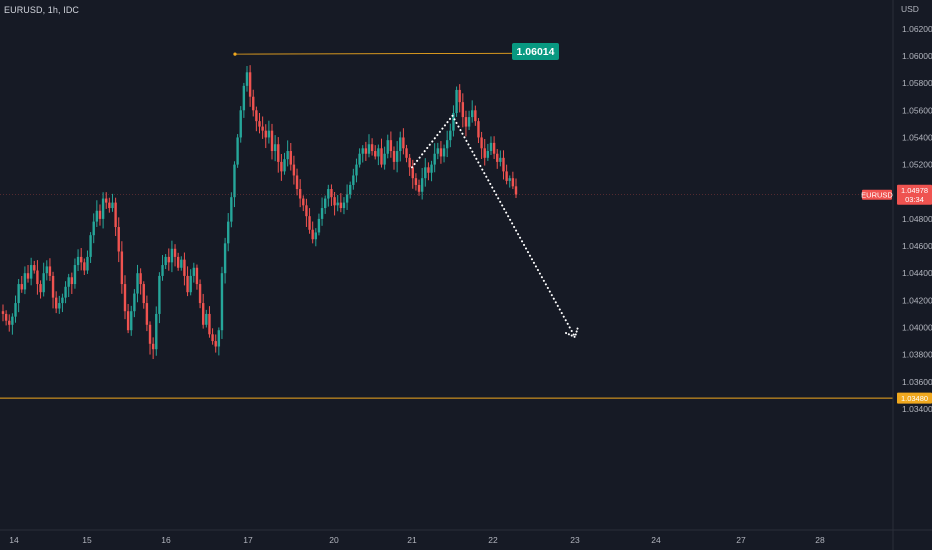 This screenshot has width=932, height=550. I want to click on time-tick-label: 27, so click(741, 540).